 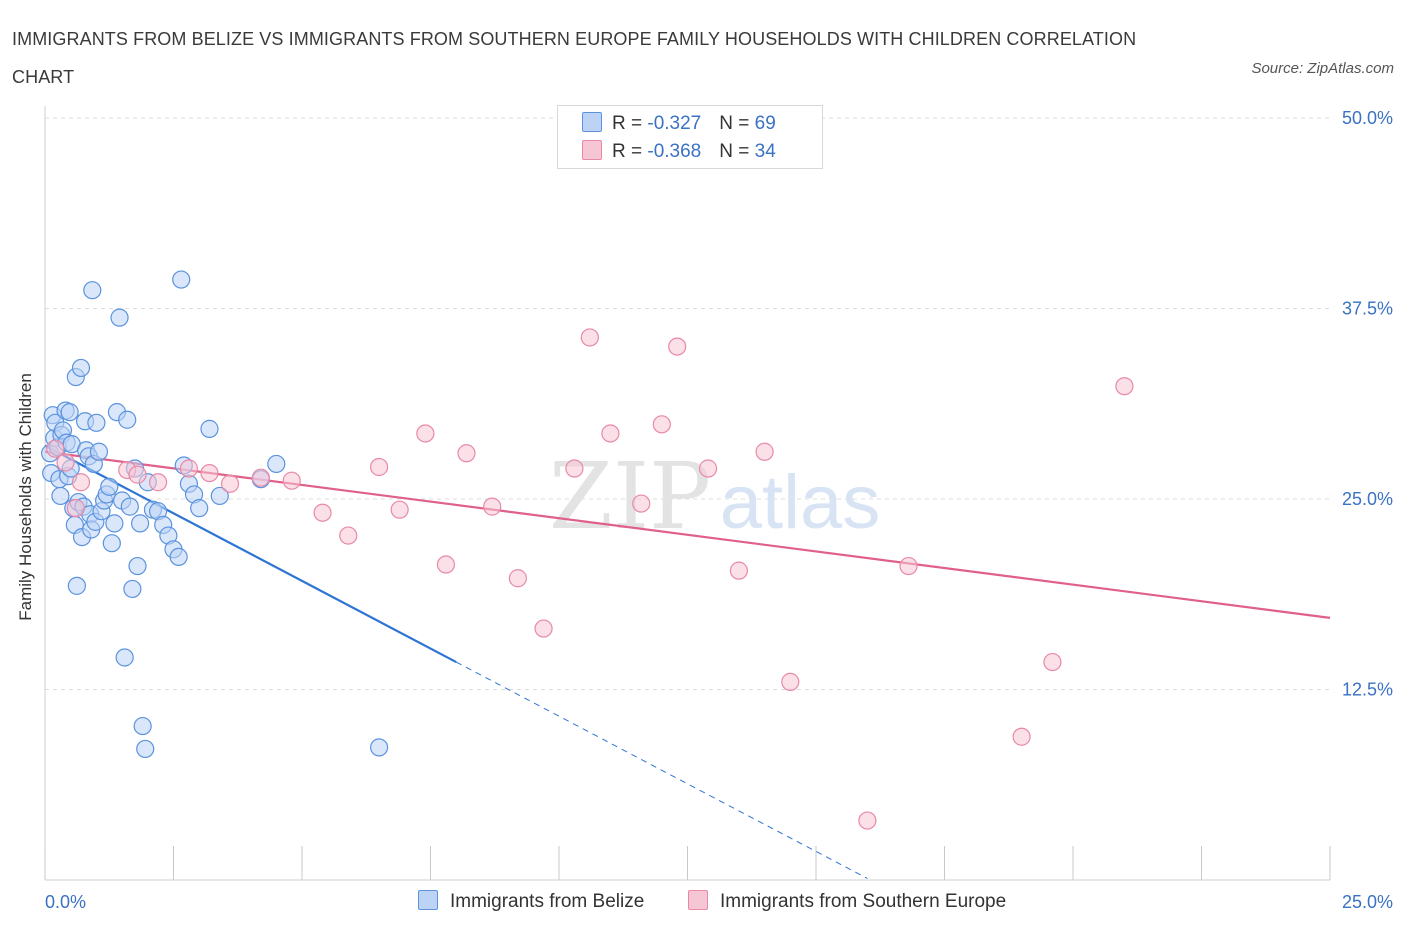 What do you see at coordinates (698, 900) in the screenshot?
I see `legend-southern-europe-swatch` at bounding box center [698, 900].